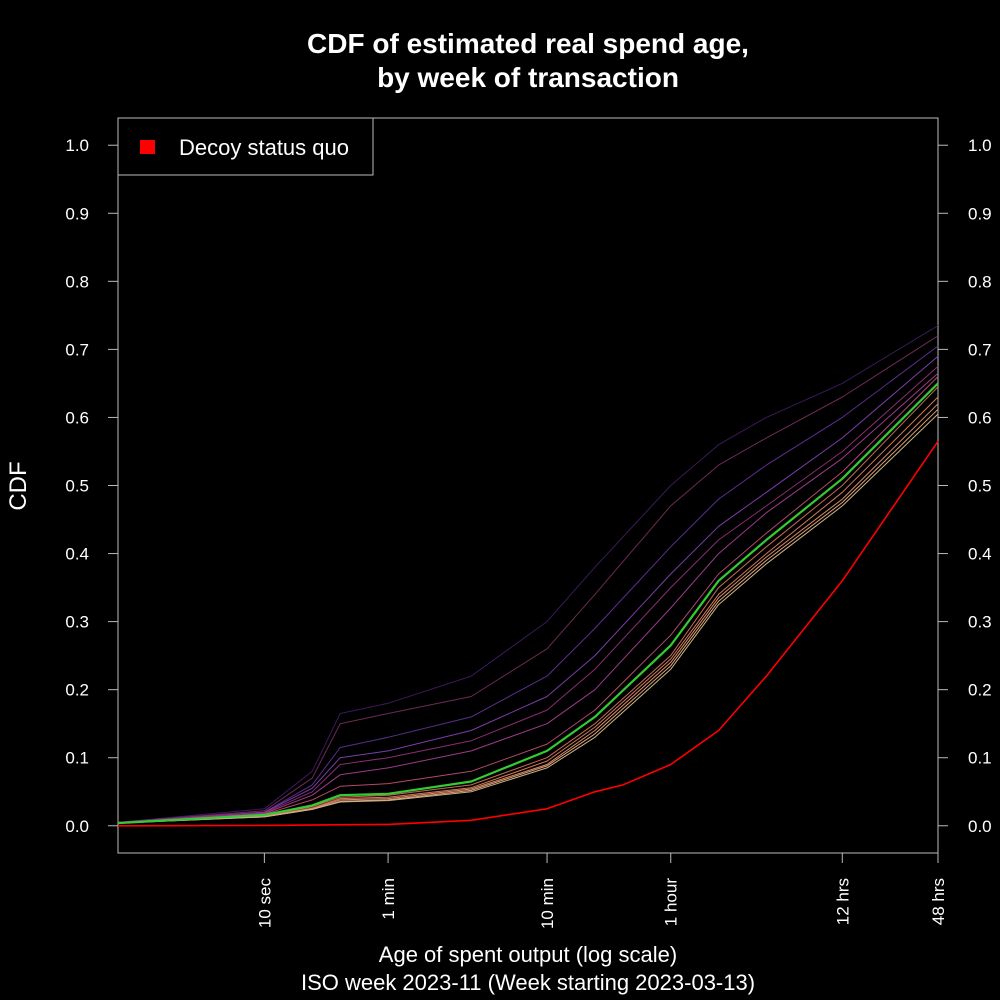 This screenshot has width=1000, height=1000. Describe the element at coordinates (77, 554) in the screenshot. I see `y-tick-label-left: 0.4` at that location.